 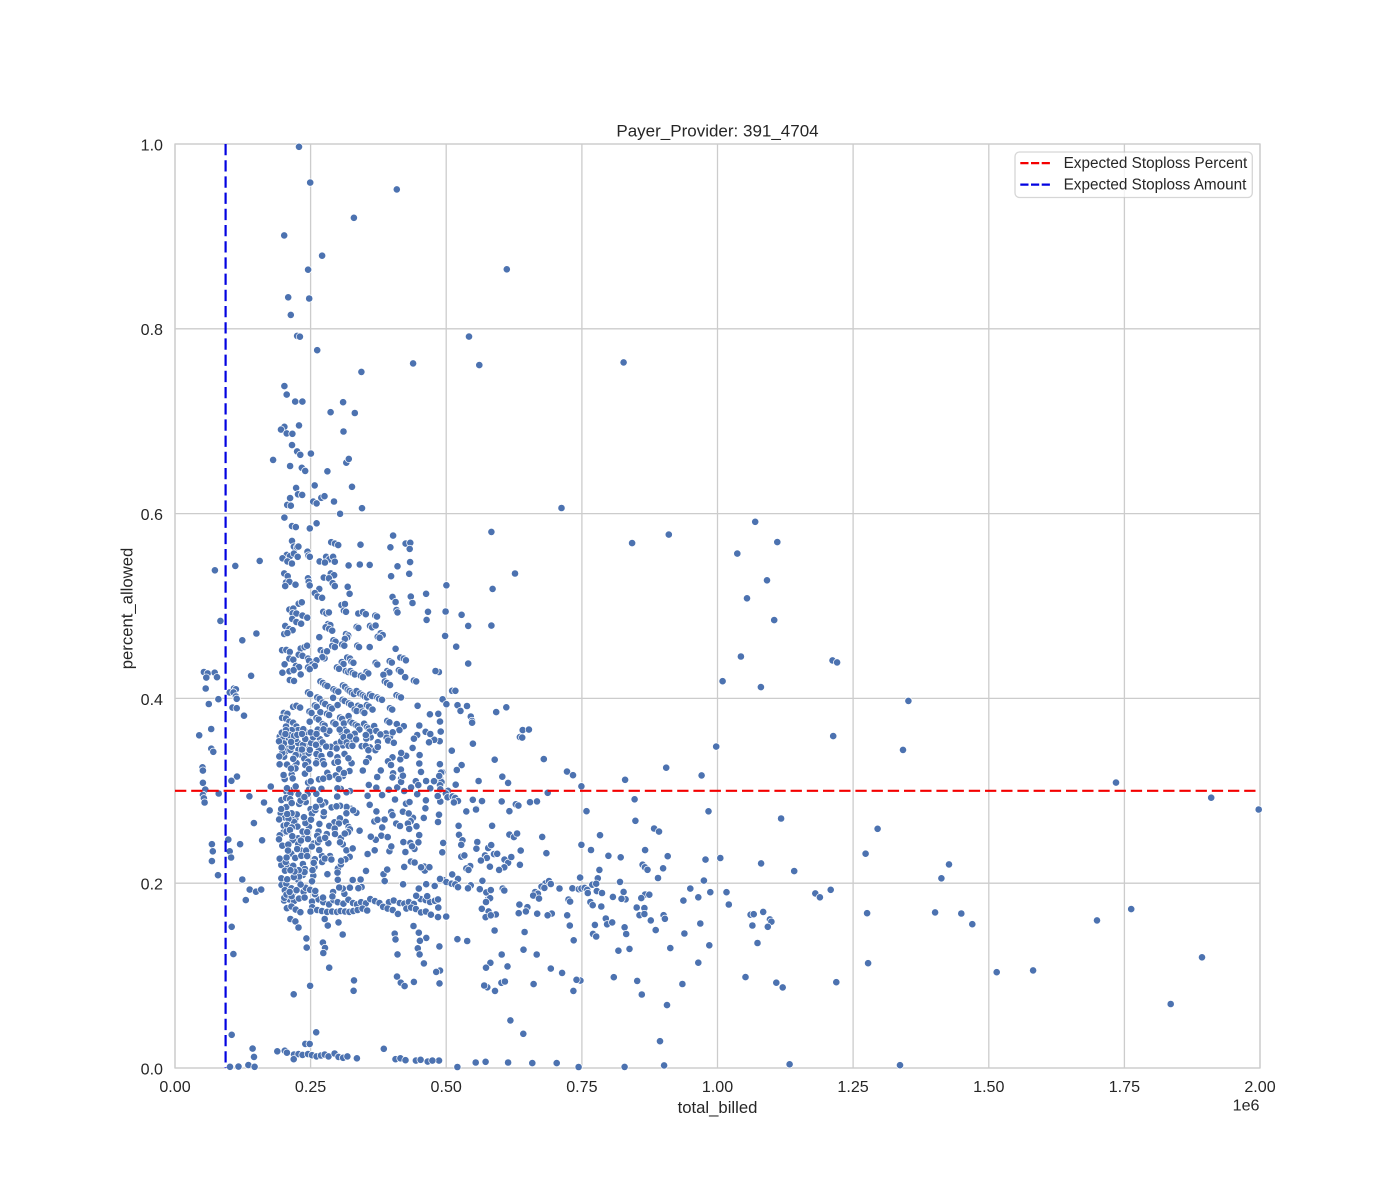 What do you see at coordinates (852, 1087) in the screenshot?
I see `svg-text: 1.25` at bounding box center [852, 1087].